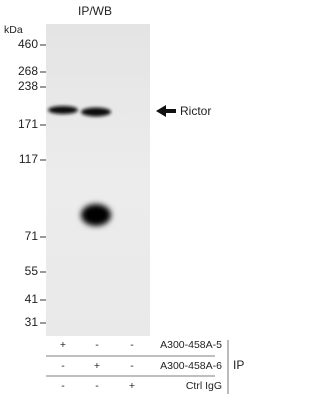 Image resolution: width=320 pixels, height=415 pixels. Describe the element at coordinates (195, 111) in the screenshot. I see `target-label: Rictor` at that location.